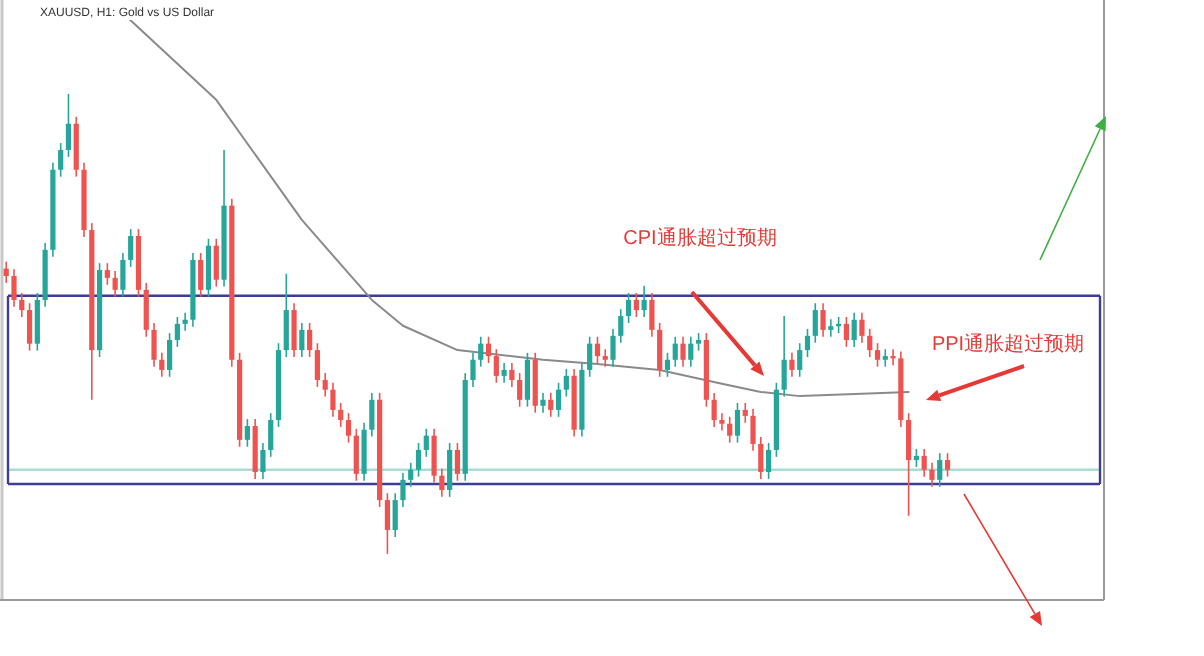  What do you see at coordinates (700, 238) in the screenshot?
I see `annotation: CPI通胀超过预期` at bounding box center [700, 238].